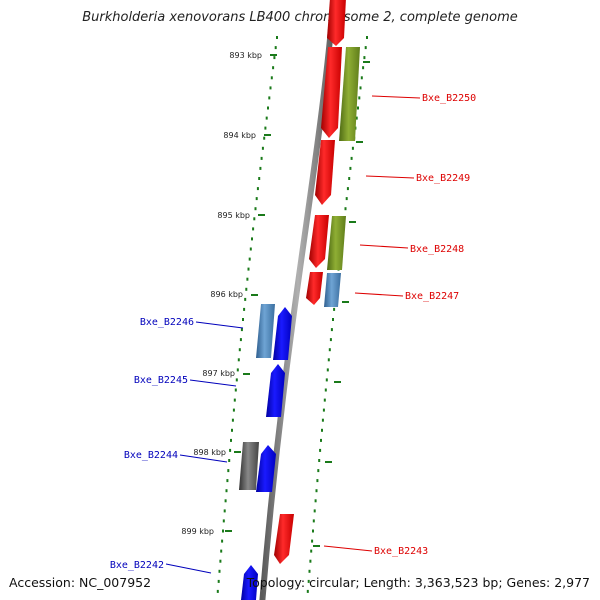 The image size is (600, 600). I want to click on forward-features, so click(317, 282).